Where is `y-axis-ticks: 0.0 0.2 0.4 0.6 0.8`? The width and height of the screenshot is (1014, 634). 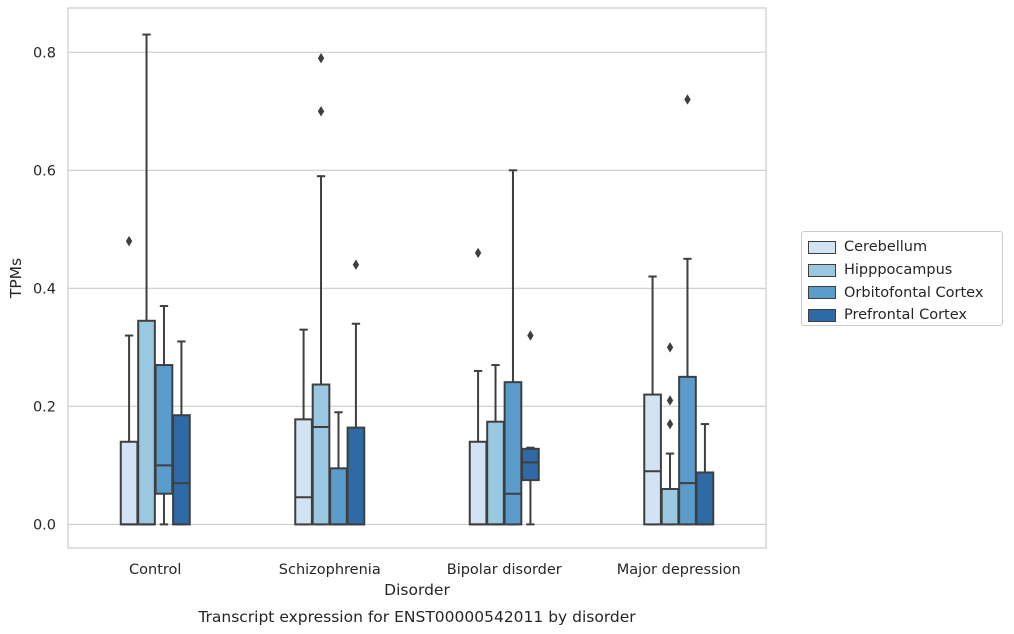 y-axis-ticks: 0.0 0.2 0.4 0.6 0.8 is located at coordinates (44, 289).